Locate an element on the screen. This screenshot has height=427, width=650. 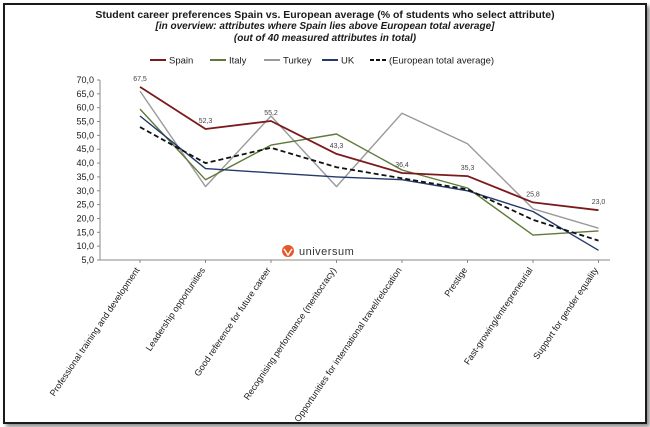
data-label: 67,5 is located at coordinates (140, 79).